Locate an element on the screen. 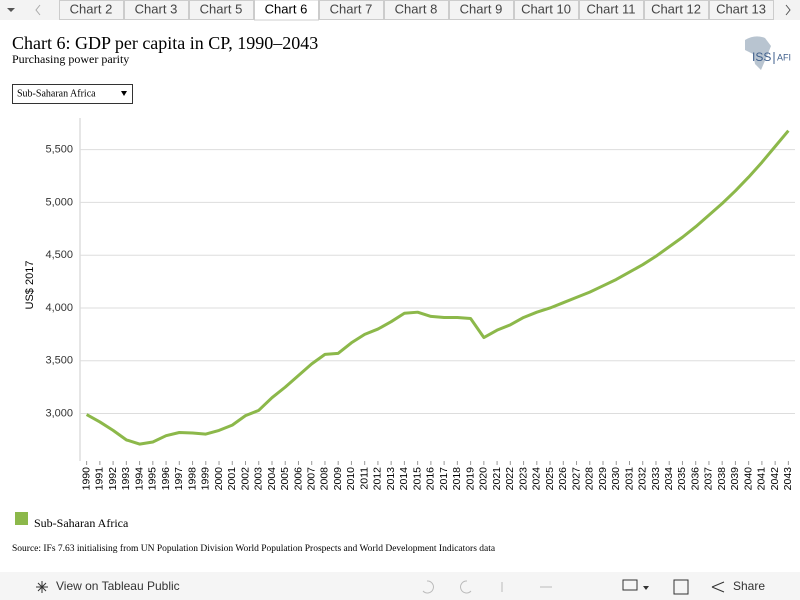 The height and width of the screenshot is (600, 800). x-tick-label: 2014 is located at coordinates (404, 479).